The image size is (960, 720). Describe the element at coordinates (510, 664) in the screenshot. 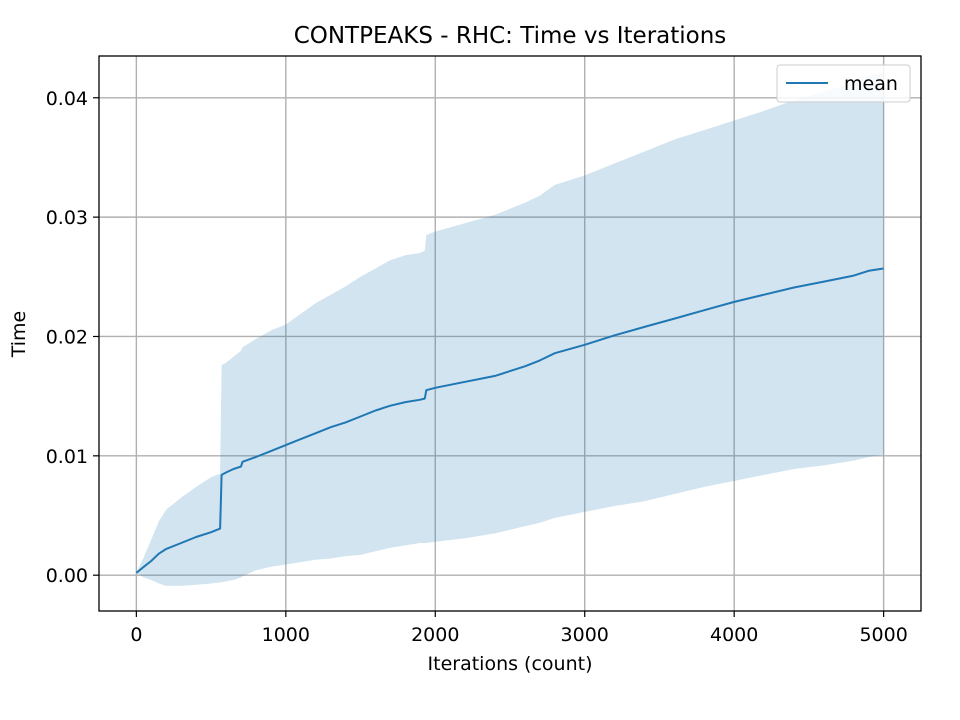

I see `x-axis-label: Iterations (count)` at that location.